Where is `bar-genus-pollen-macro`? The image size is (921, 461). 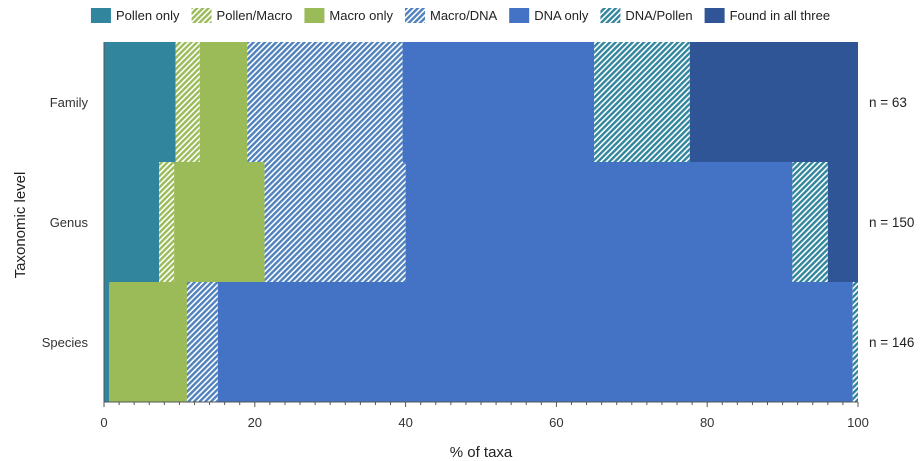
bar-genus-pollen-macro is located at coordinates (167, 223).